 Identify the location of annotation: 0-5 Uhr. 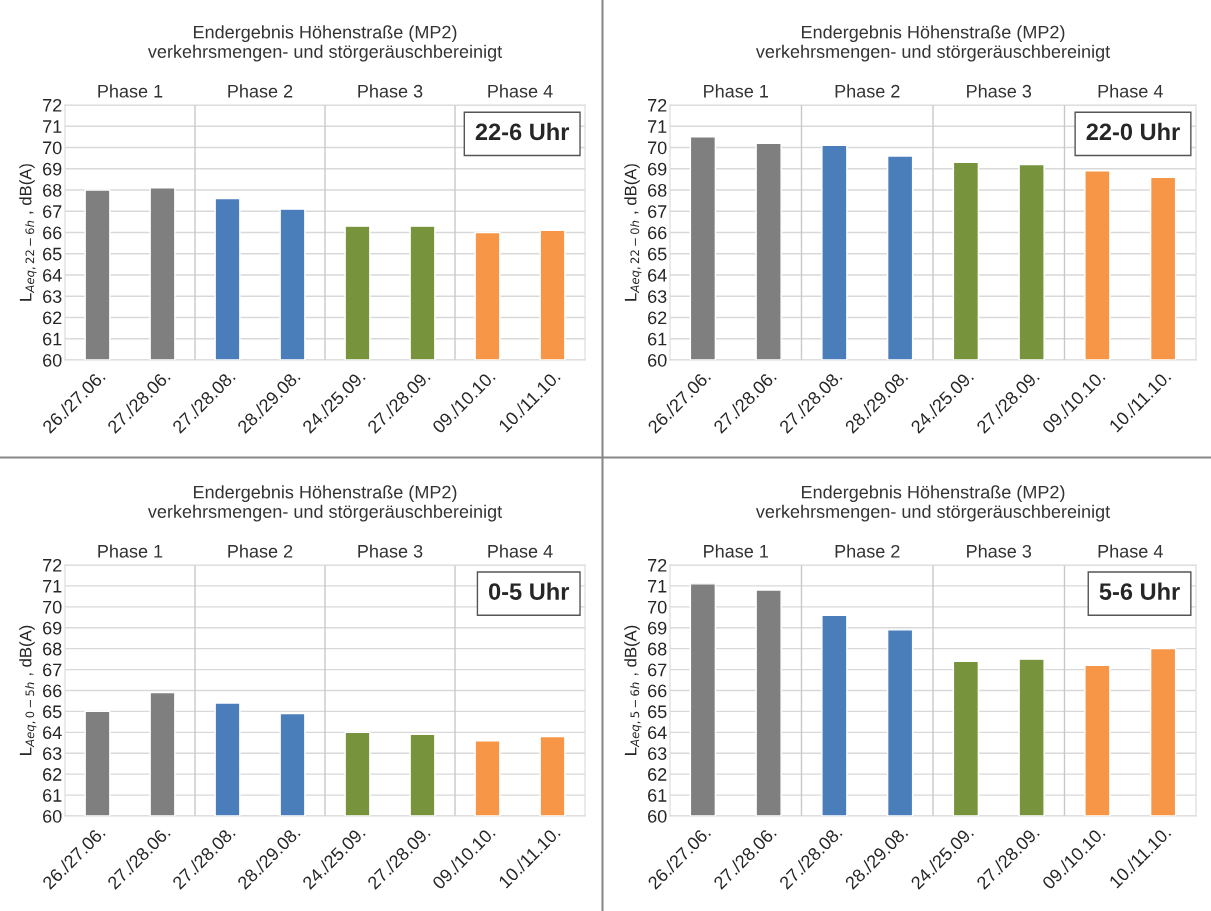
(529, 591).